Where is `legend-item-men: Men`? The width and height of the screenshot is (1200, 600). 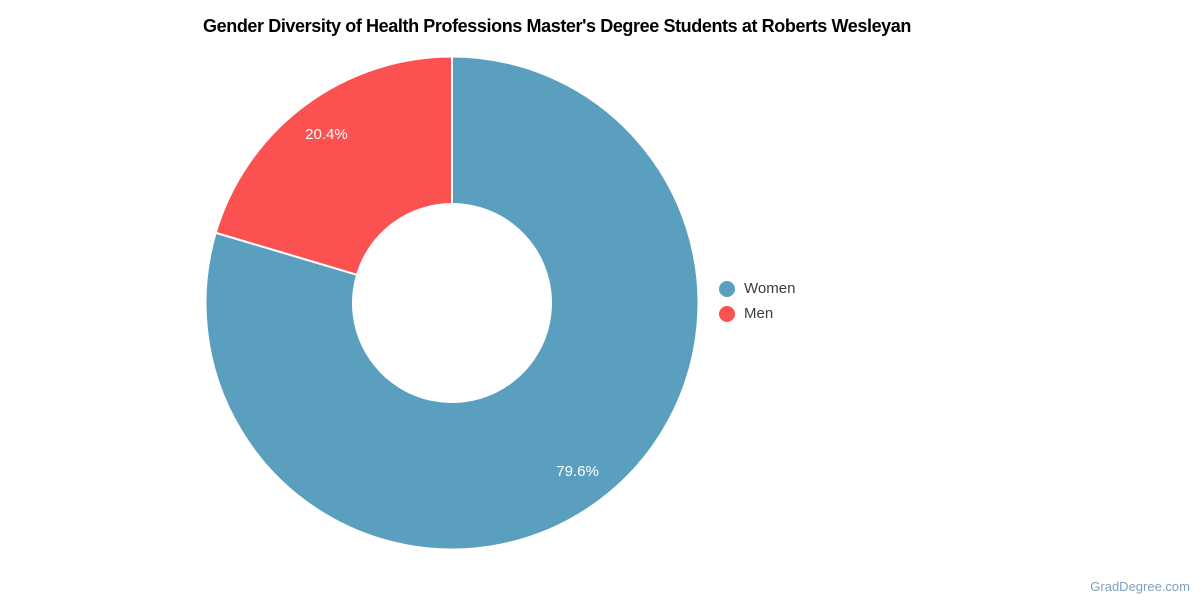 legend-item-men: Men is located at coordinates (757, 314).